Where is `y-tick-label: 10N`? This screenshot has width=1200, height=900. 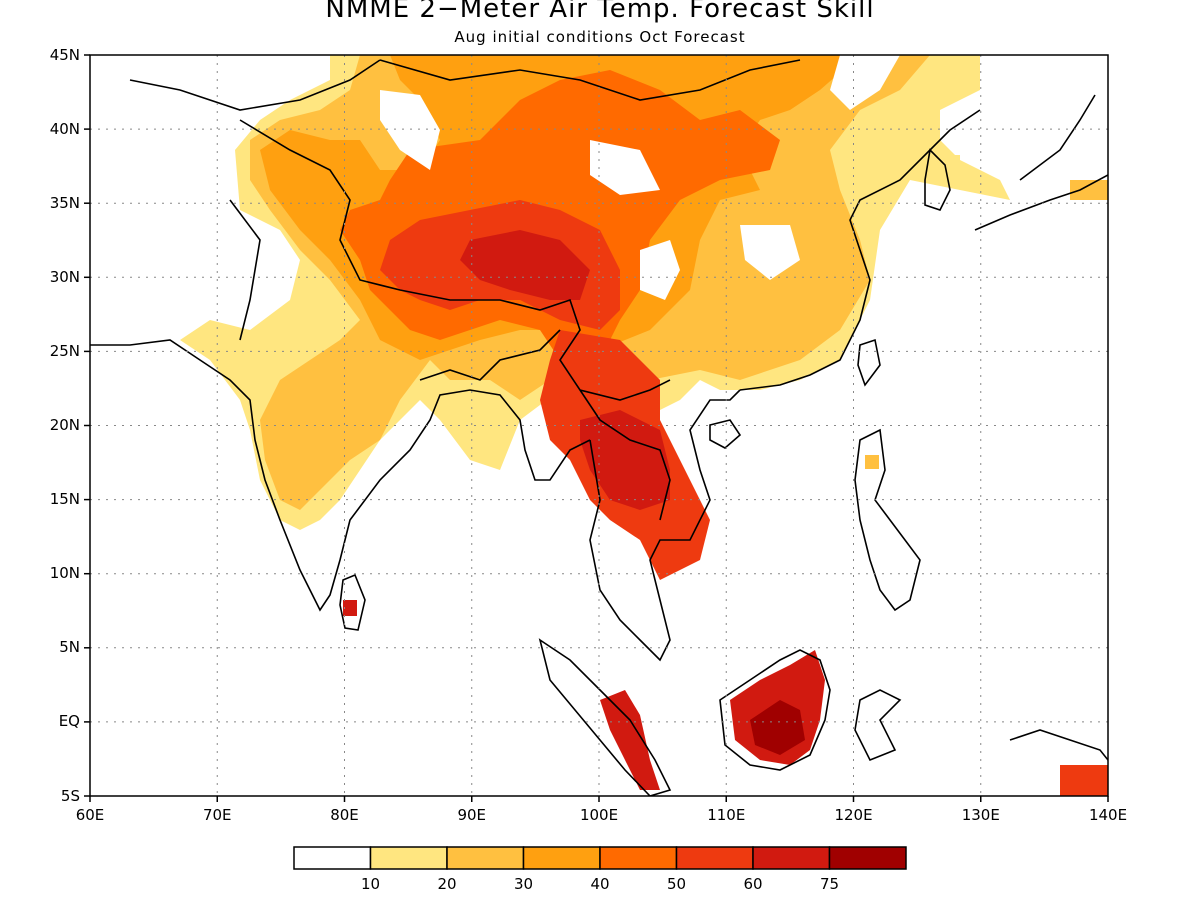 y-tick-label: 10N is located at coordinates (65, 573).